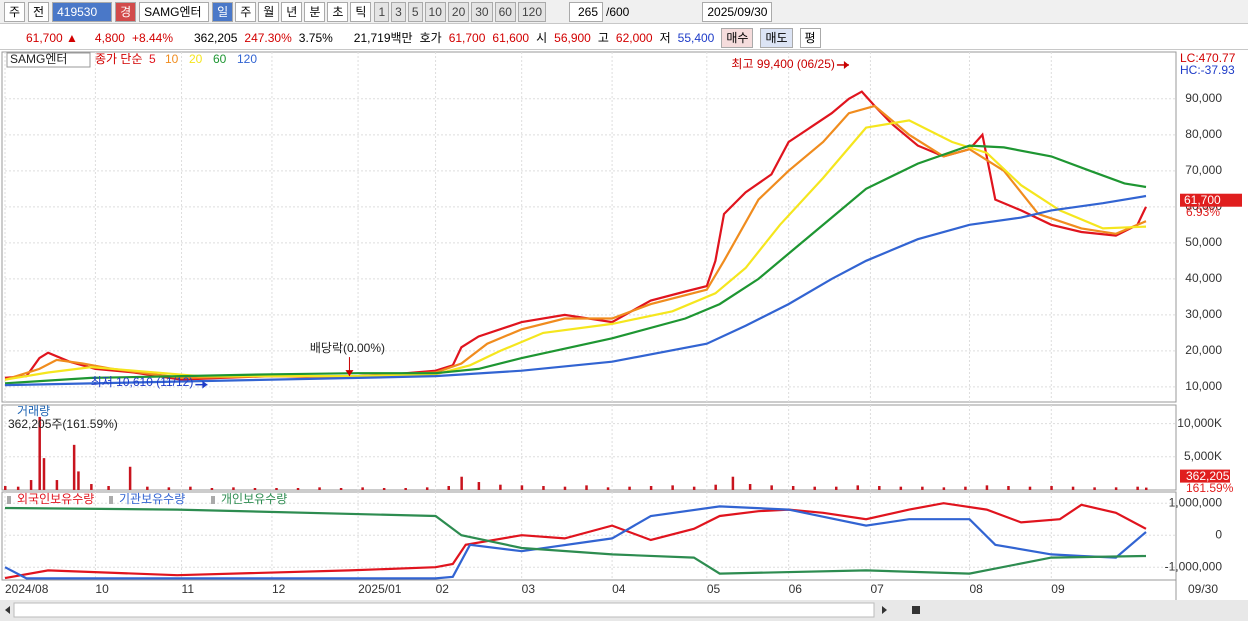 The width and height of the screenshot is (1248, 621). I want to click on scroll-left, so click(7, 610).